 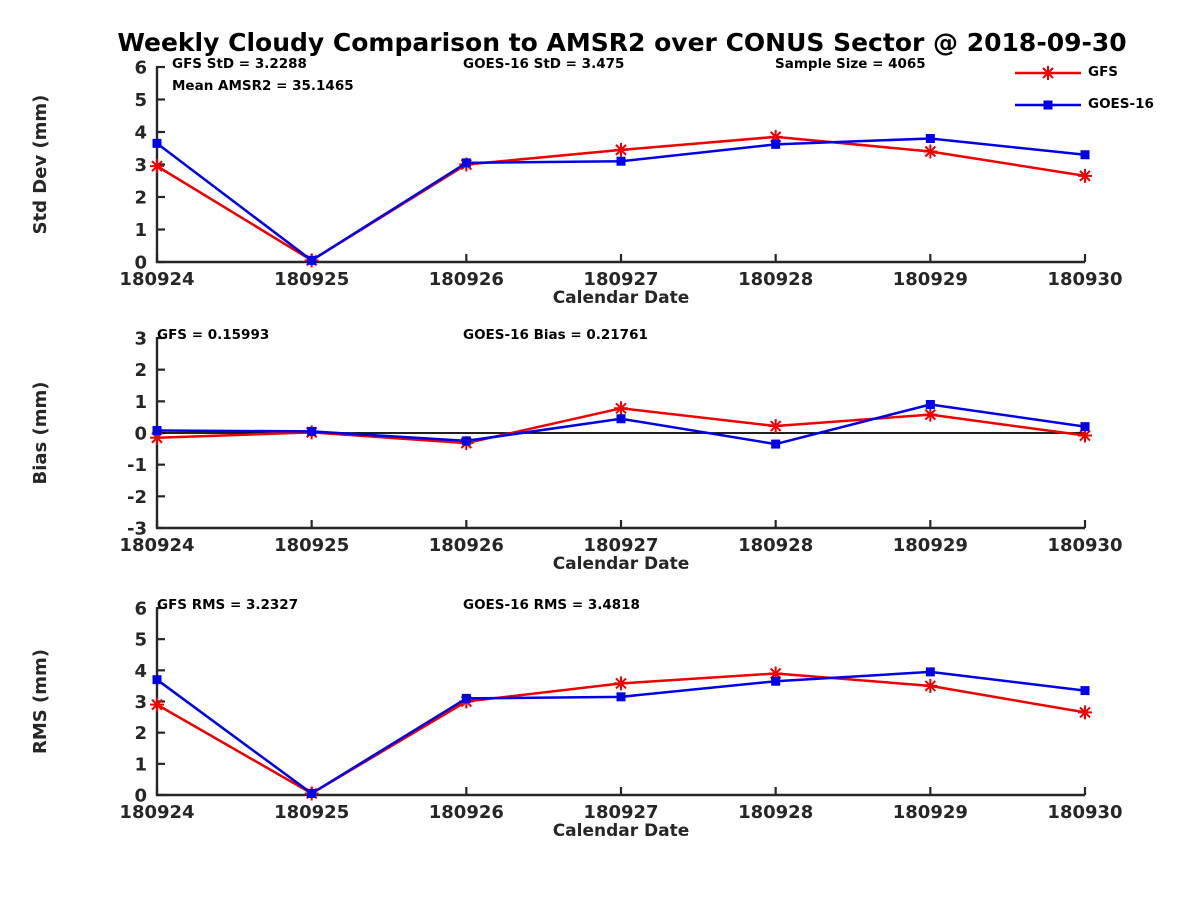 I want to click on y-axis-label: Std Dev (mm), so click(x=40, y=165).